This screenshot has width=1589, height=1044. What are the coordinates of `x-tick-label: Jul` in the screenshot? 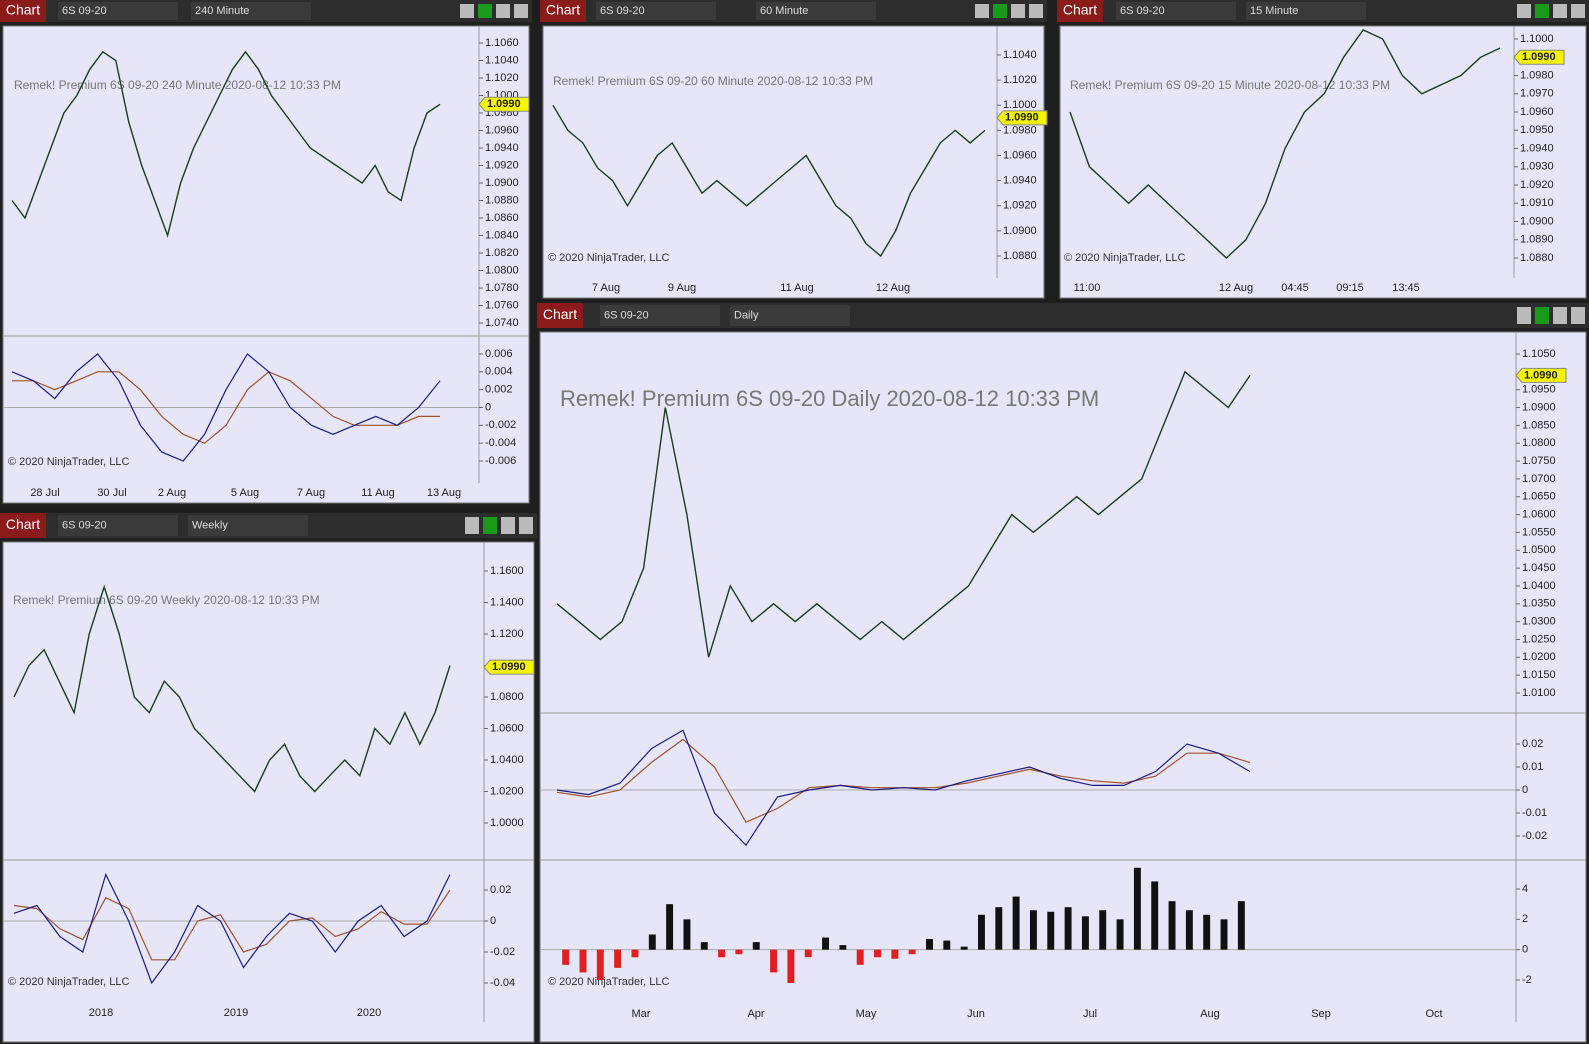 It's located at (1090, 1014).